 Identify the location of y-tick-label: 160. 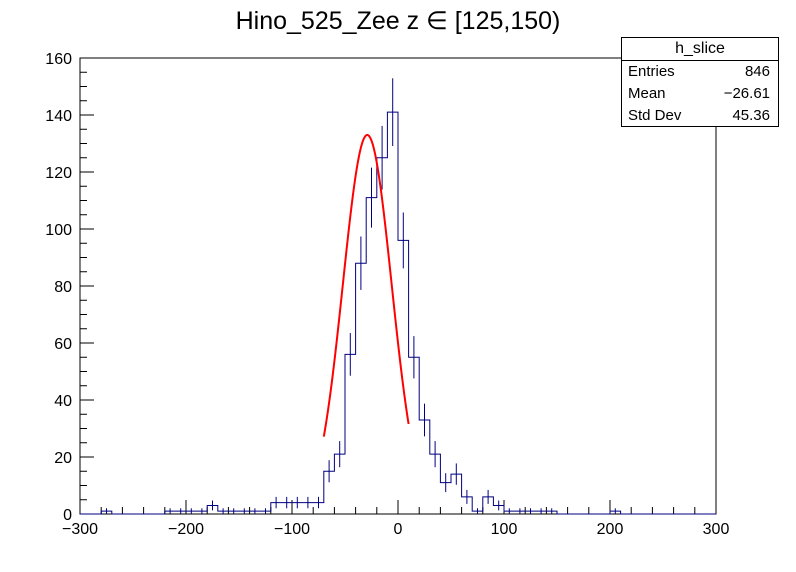
(58, 59).